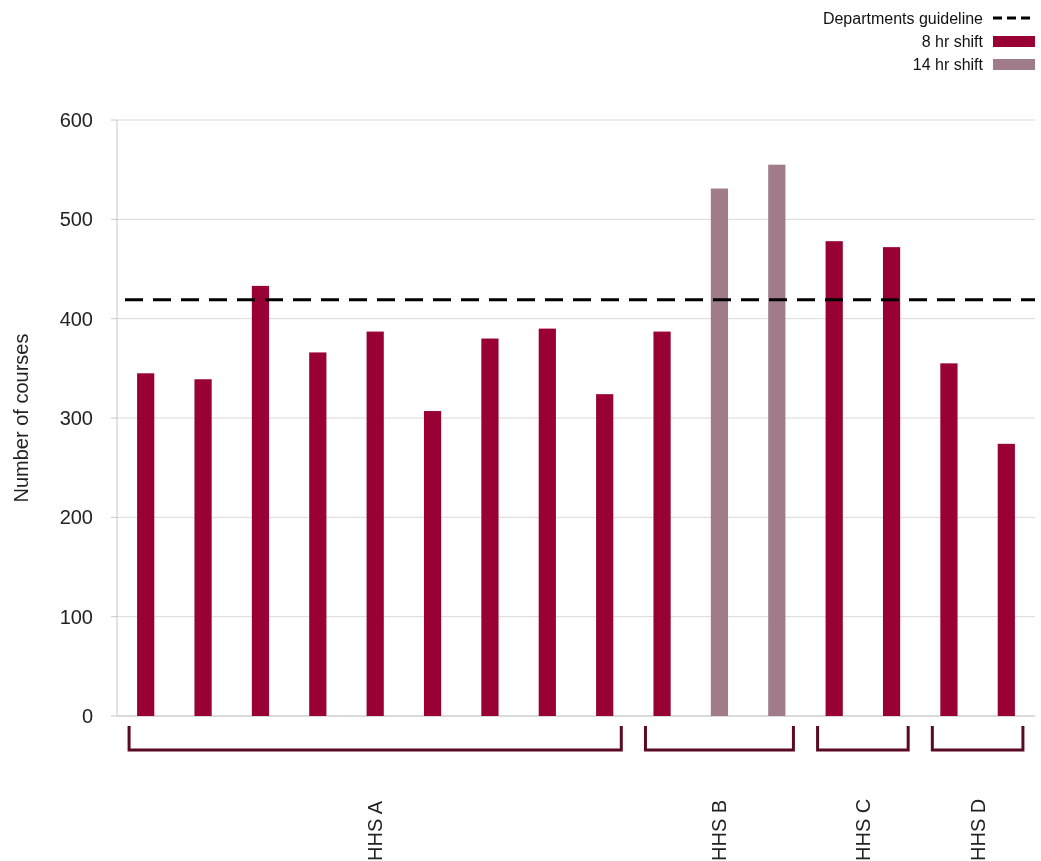 This screenshot has width=1041, height=861. What do you see at coordinates (21, 418) in the screenshot?
I see `y-axis-title: Number of courses` at bounding box center [21, 418].